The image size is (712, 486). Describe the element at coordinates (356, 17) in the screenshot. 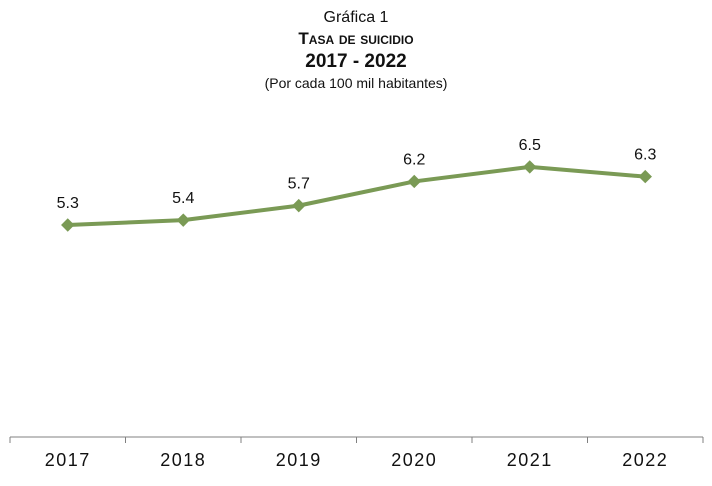

I see `chart-figure-label: Gráfica 1` at that location.